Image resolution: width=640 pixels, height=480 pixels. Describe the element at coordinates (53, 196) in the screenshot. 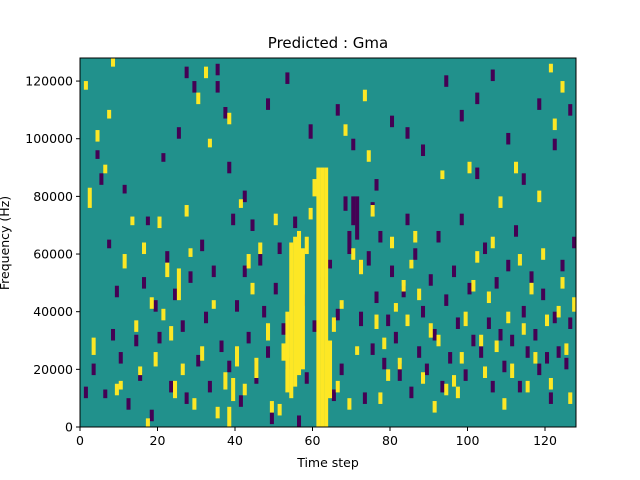

I see `y-tick-label: 80000` at that location.